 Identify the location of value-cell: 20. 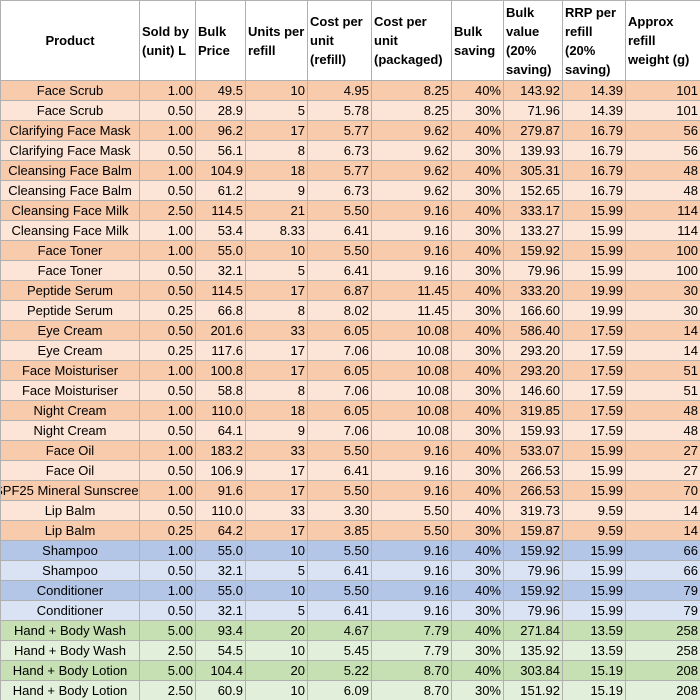
(276, 630).